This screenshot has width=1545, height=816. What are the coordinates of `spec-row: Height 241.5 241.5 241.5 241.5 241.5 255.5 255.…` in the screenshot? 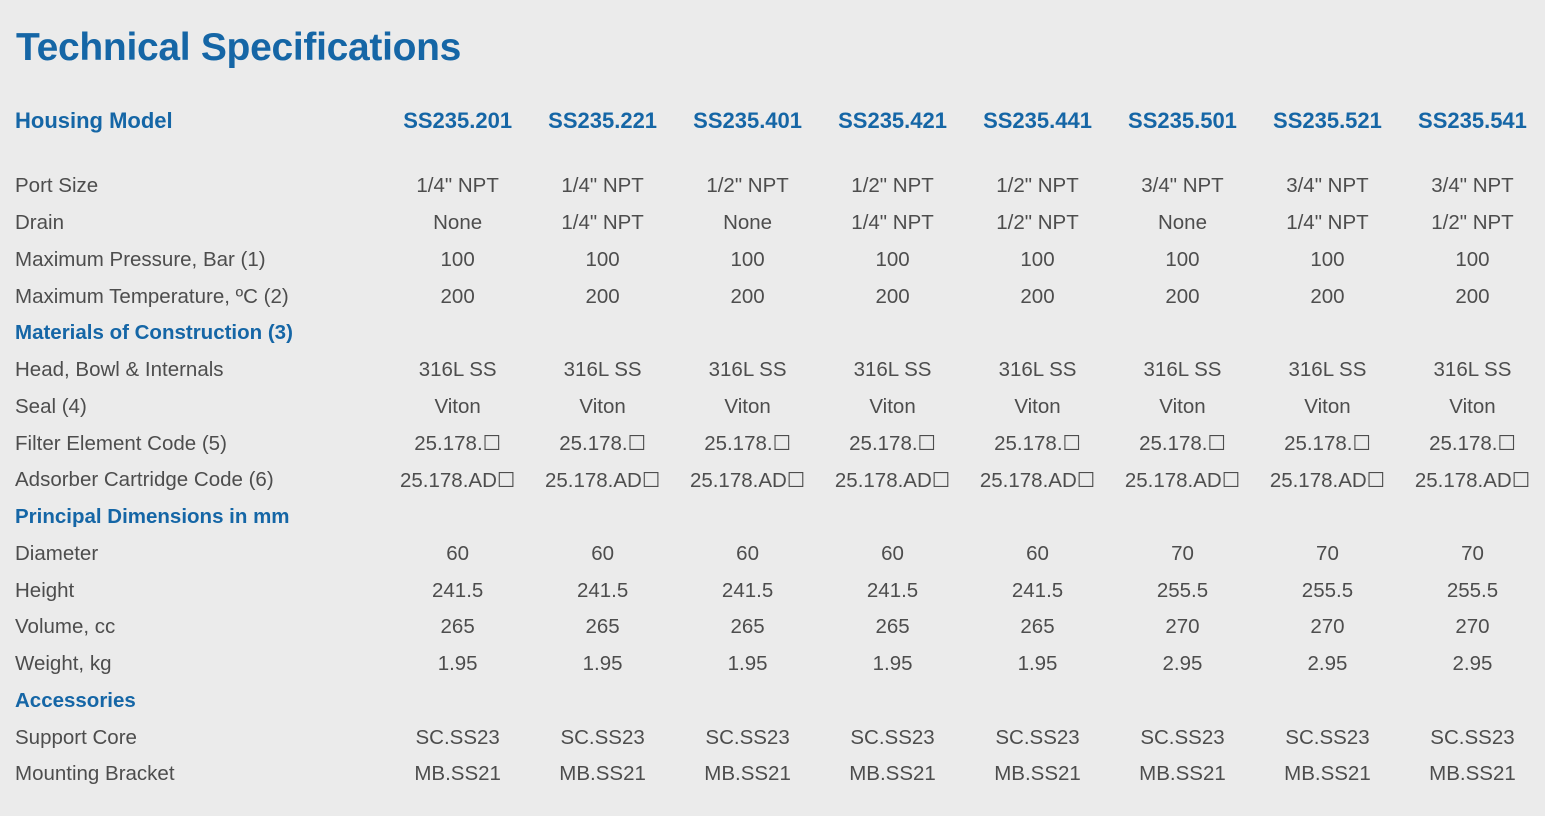 It's located at (776, 590).